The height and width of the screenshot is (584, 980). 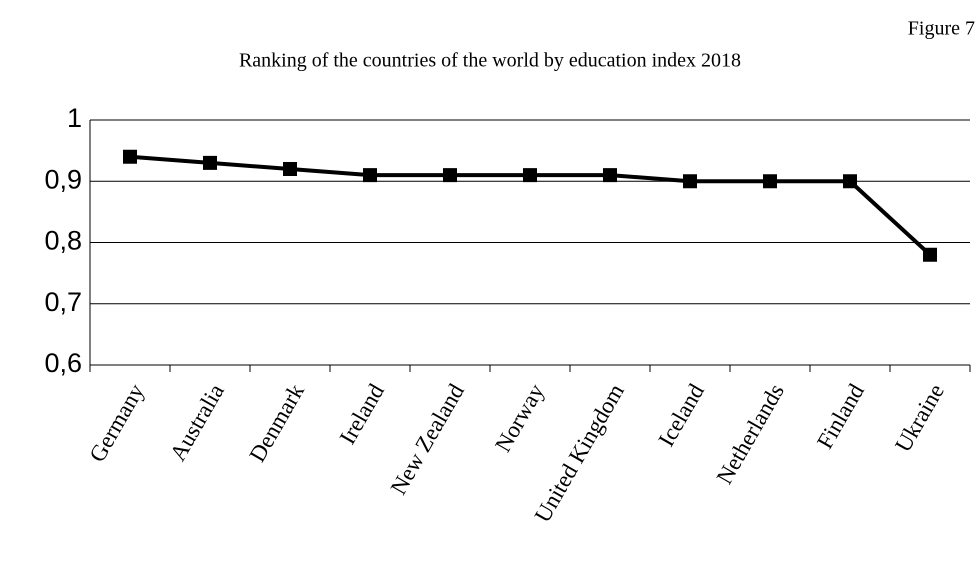 What do you see at coordinates (197, 423) in the screenshot?
I see `x-tick-label: Australia` at bounding box center [197, 423].